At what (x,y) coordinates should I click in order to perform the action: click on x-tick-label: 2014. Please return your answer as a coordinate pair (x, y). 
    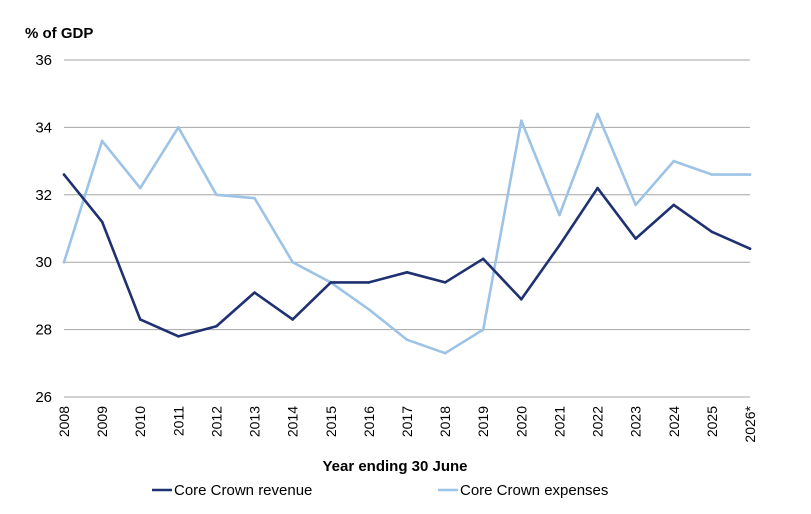
    Looking at the image, I should click on (293, 421).